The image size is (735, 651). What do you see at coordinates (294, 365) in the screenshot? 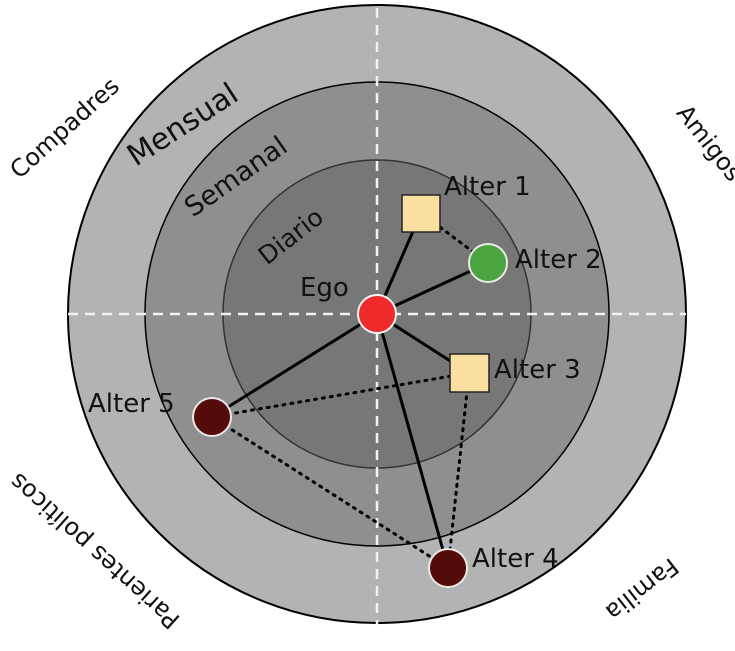
I see `solid-tie-ego-alter5` at bounding box center [294, 365].